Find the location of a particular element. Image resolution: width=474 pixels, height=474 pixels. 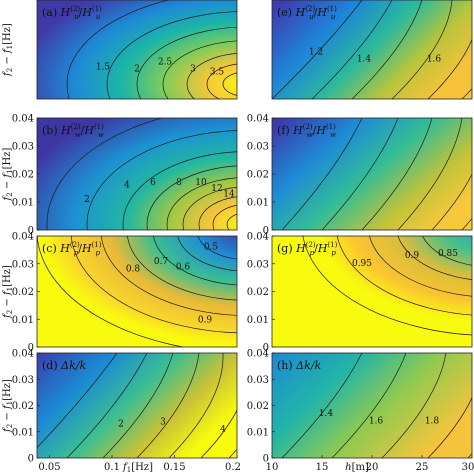

x-tick-label: 0.05 is located at coordinates (49, 467).